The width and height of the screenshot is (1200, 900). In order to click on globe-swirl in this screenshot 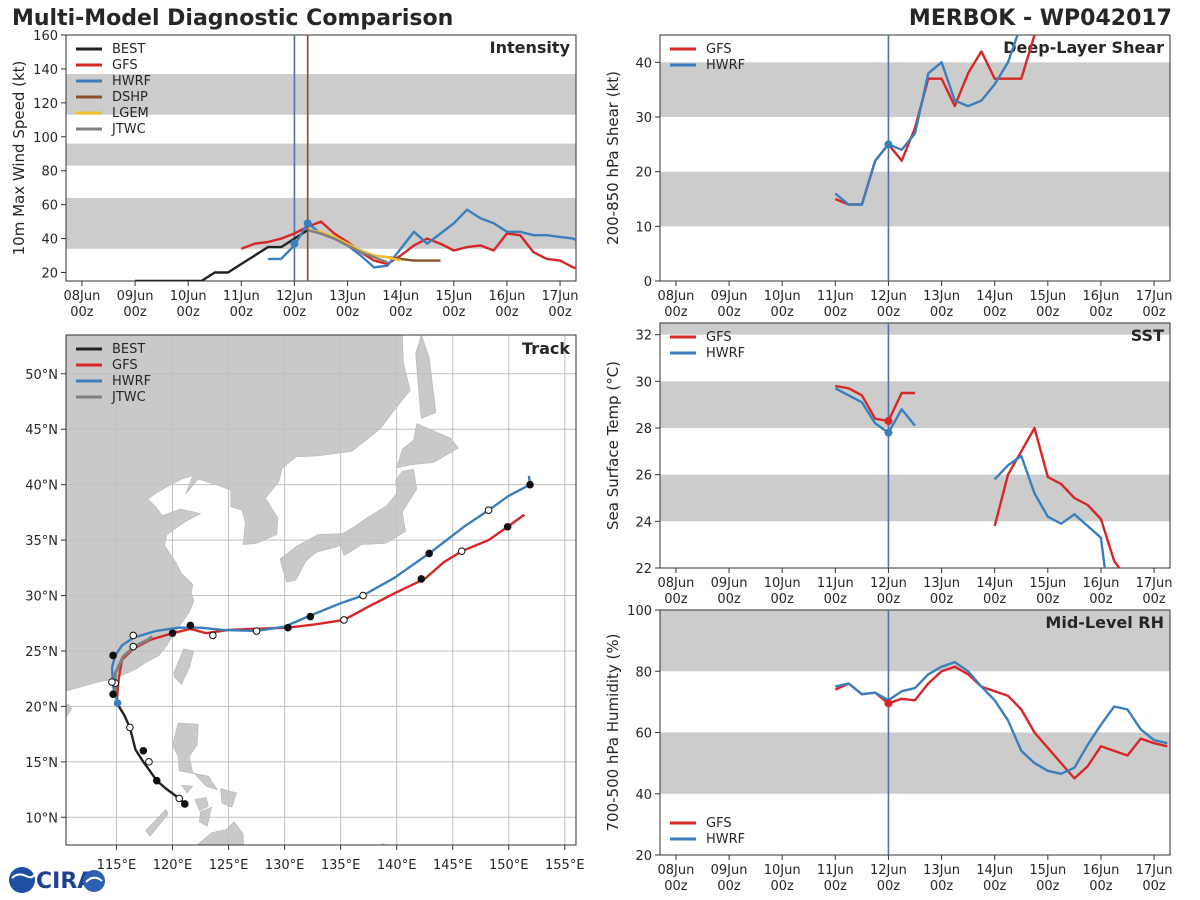, I will do `click(23, 876)`.